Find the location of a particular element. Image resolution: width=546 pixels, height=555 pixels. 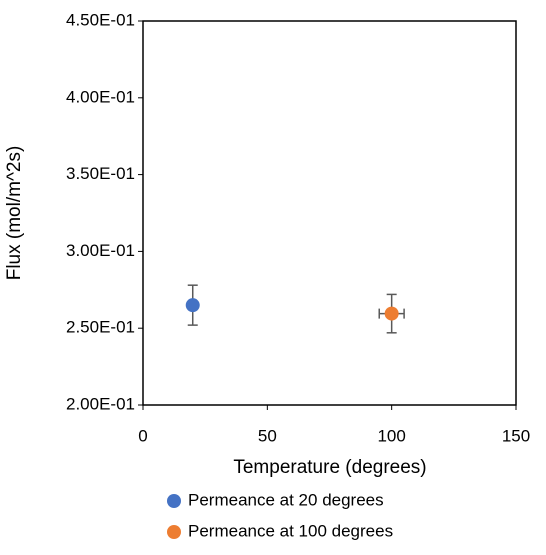

x-tick-label: 150 is located at coordinates (516, 435).